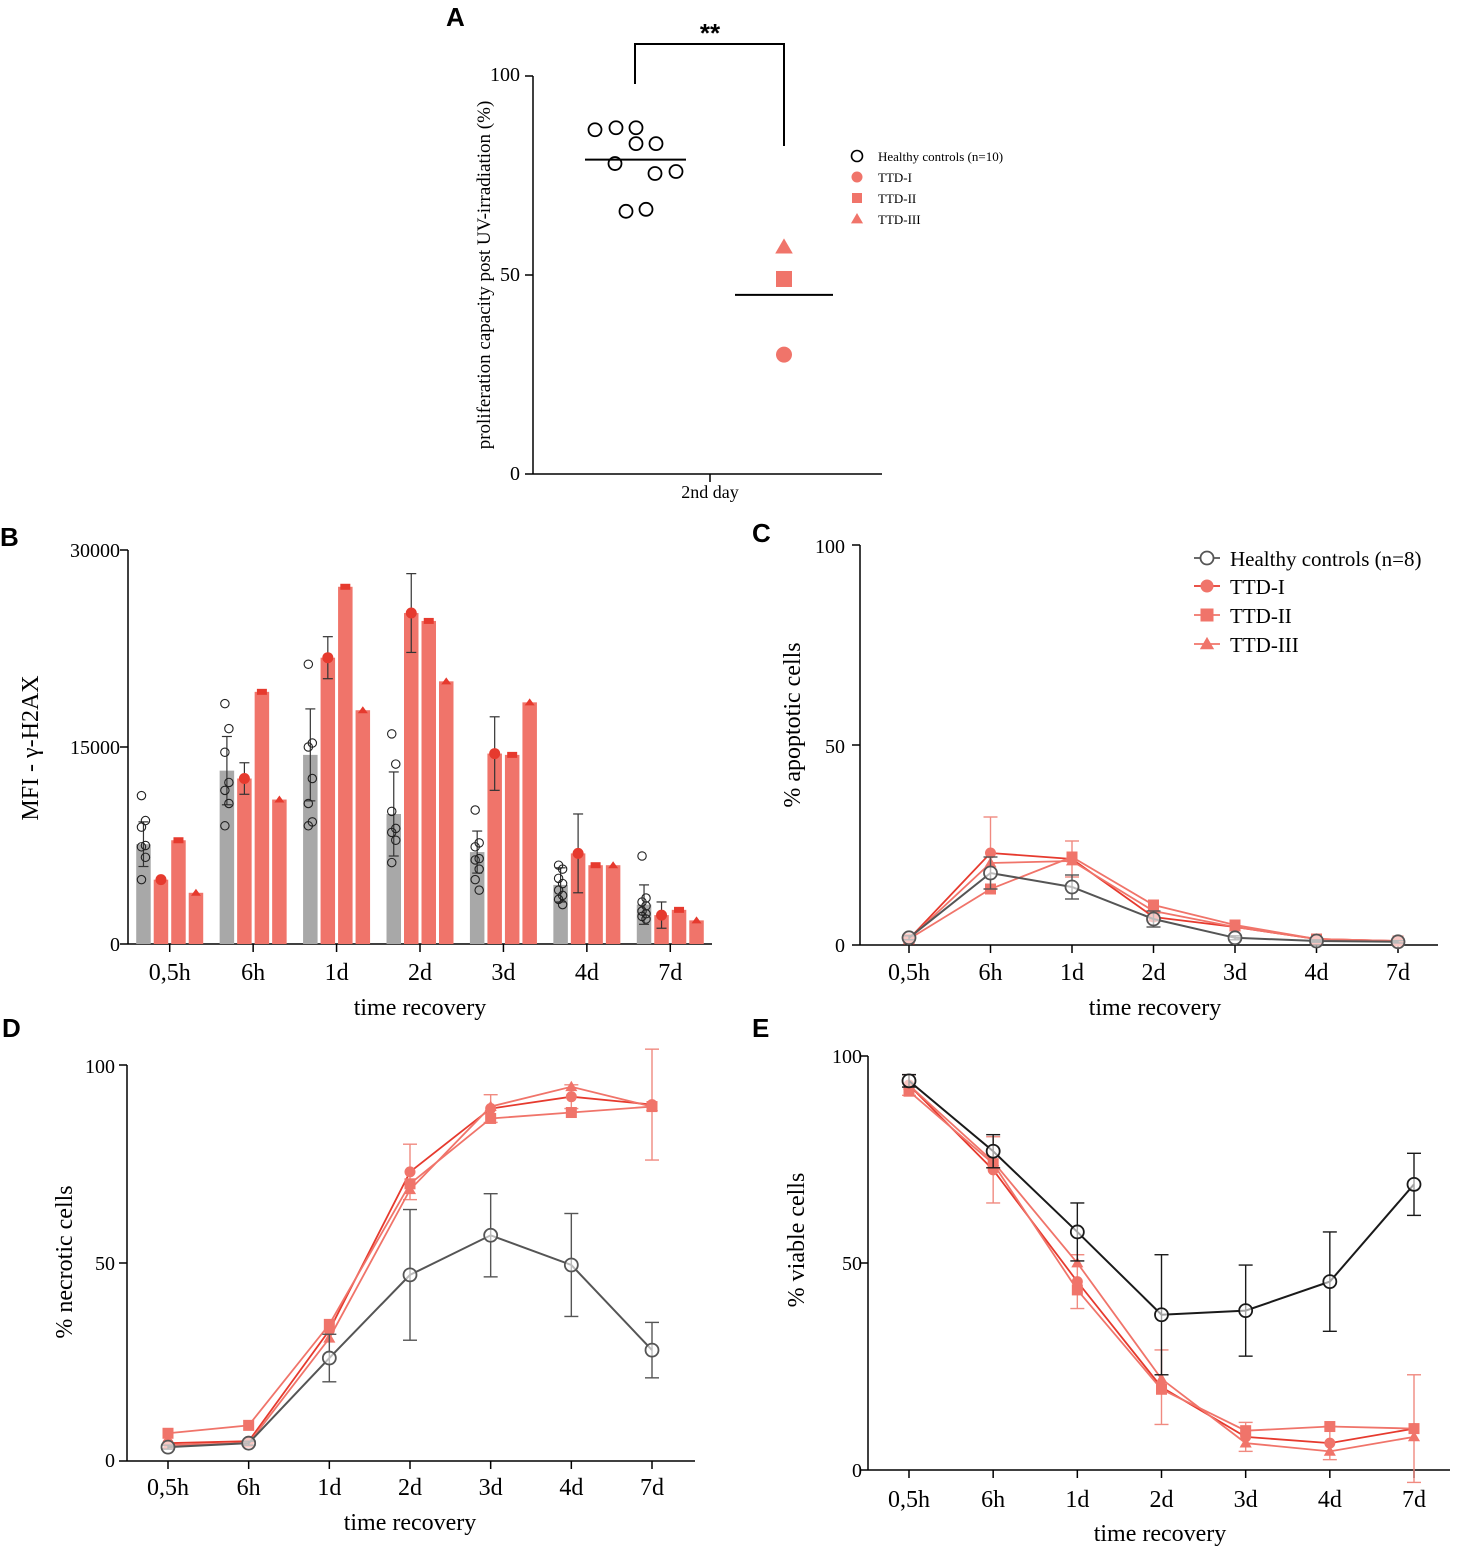 The width and height of the screenshot is (1468, 1558). I want to click on legend-a-ttd1-marker, so click(857, 177).